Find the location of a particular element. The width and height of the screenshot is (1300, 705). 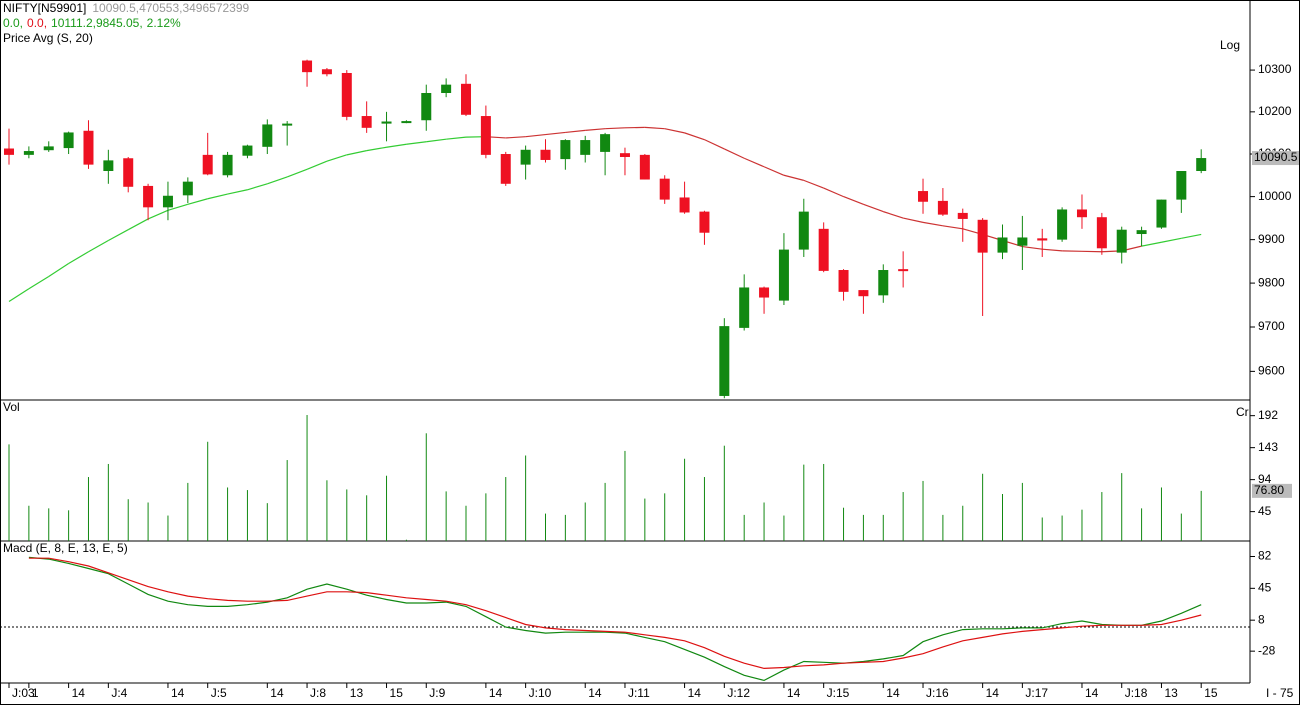

x-tick-label: J:16 is located at coordinates (937, 693).